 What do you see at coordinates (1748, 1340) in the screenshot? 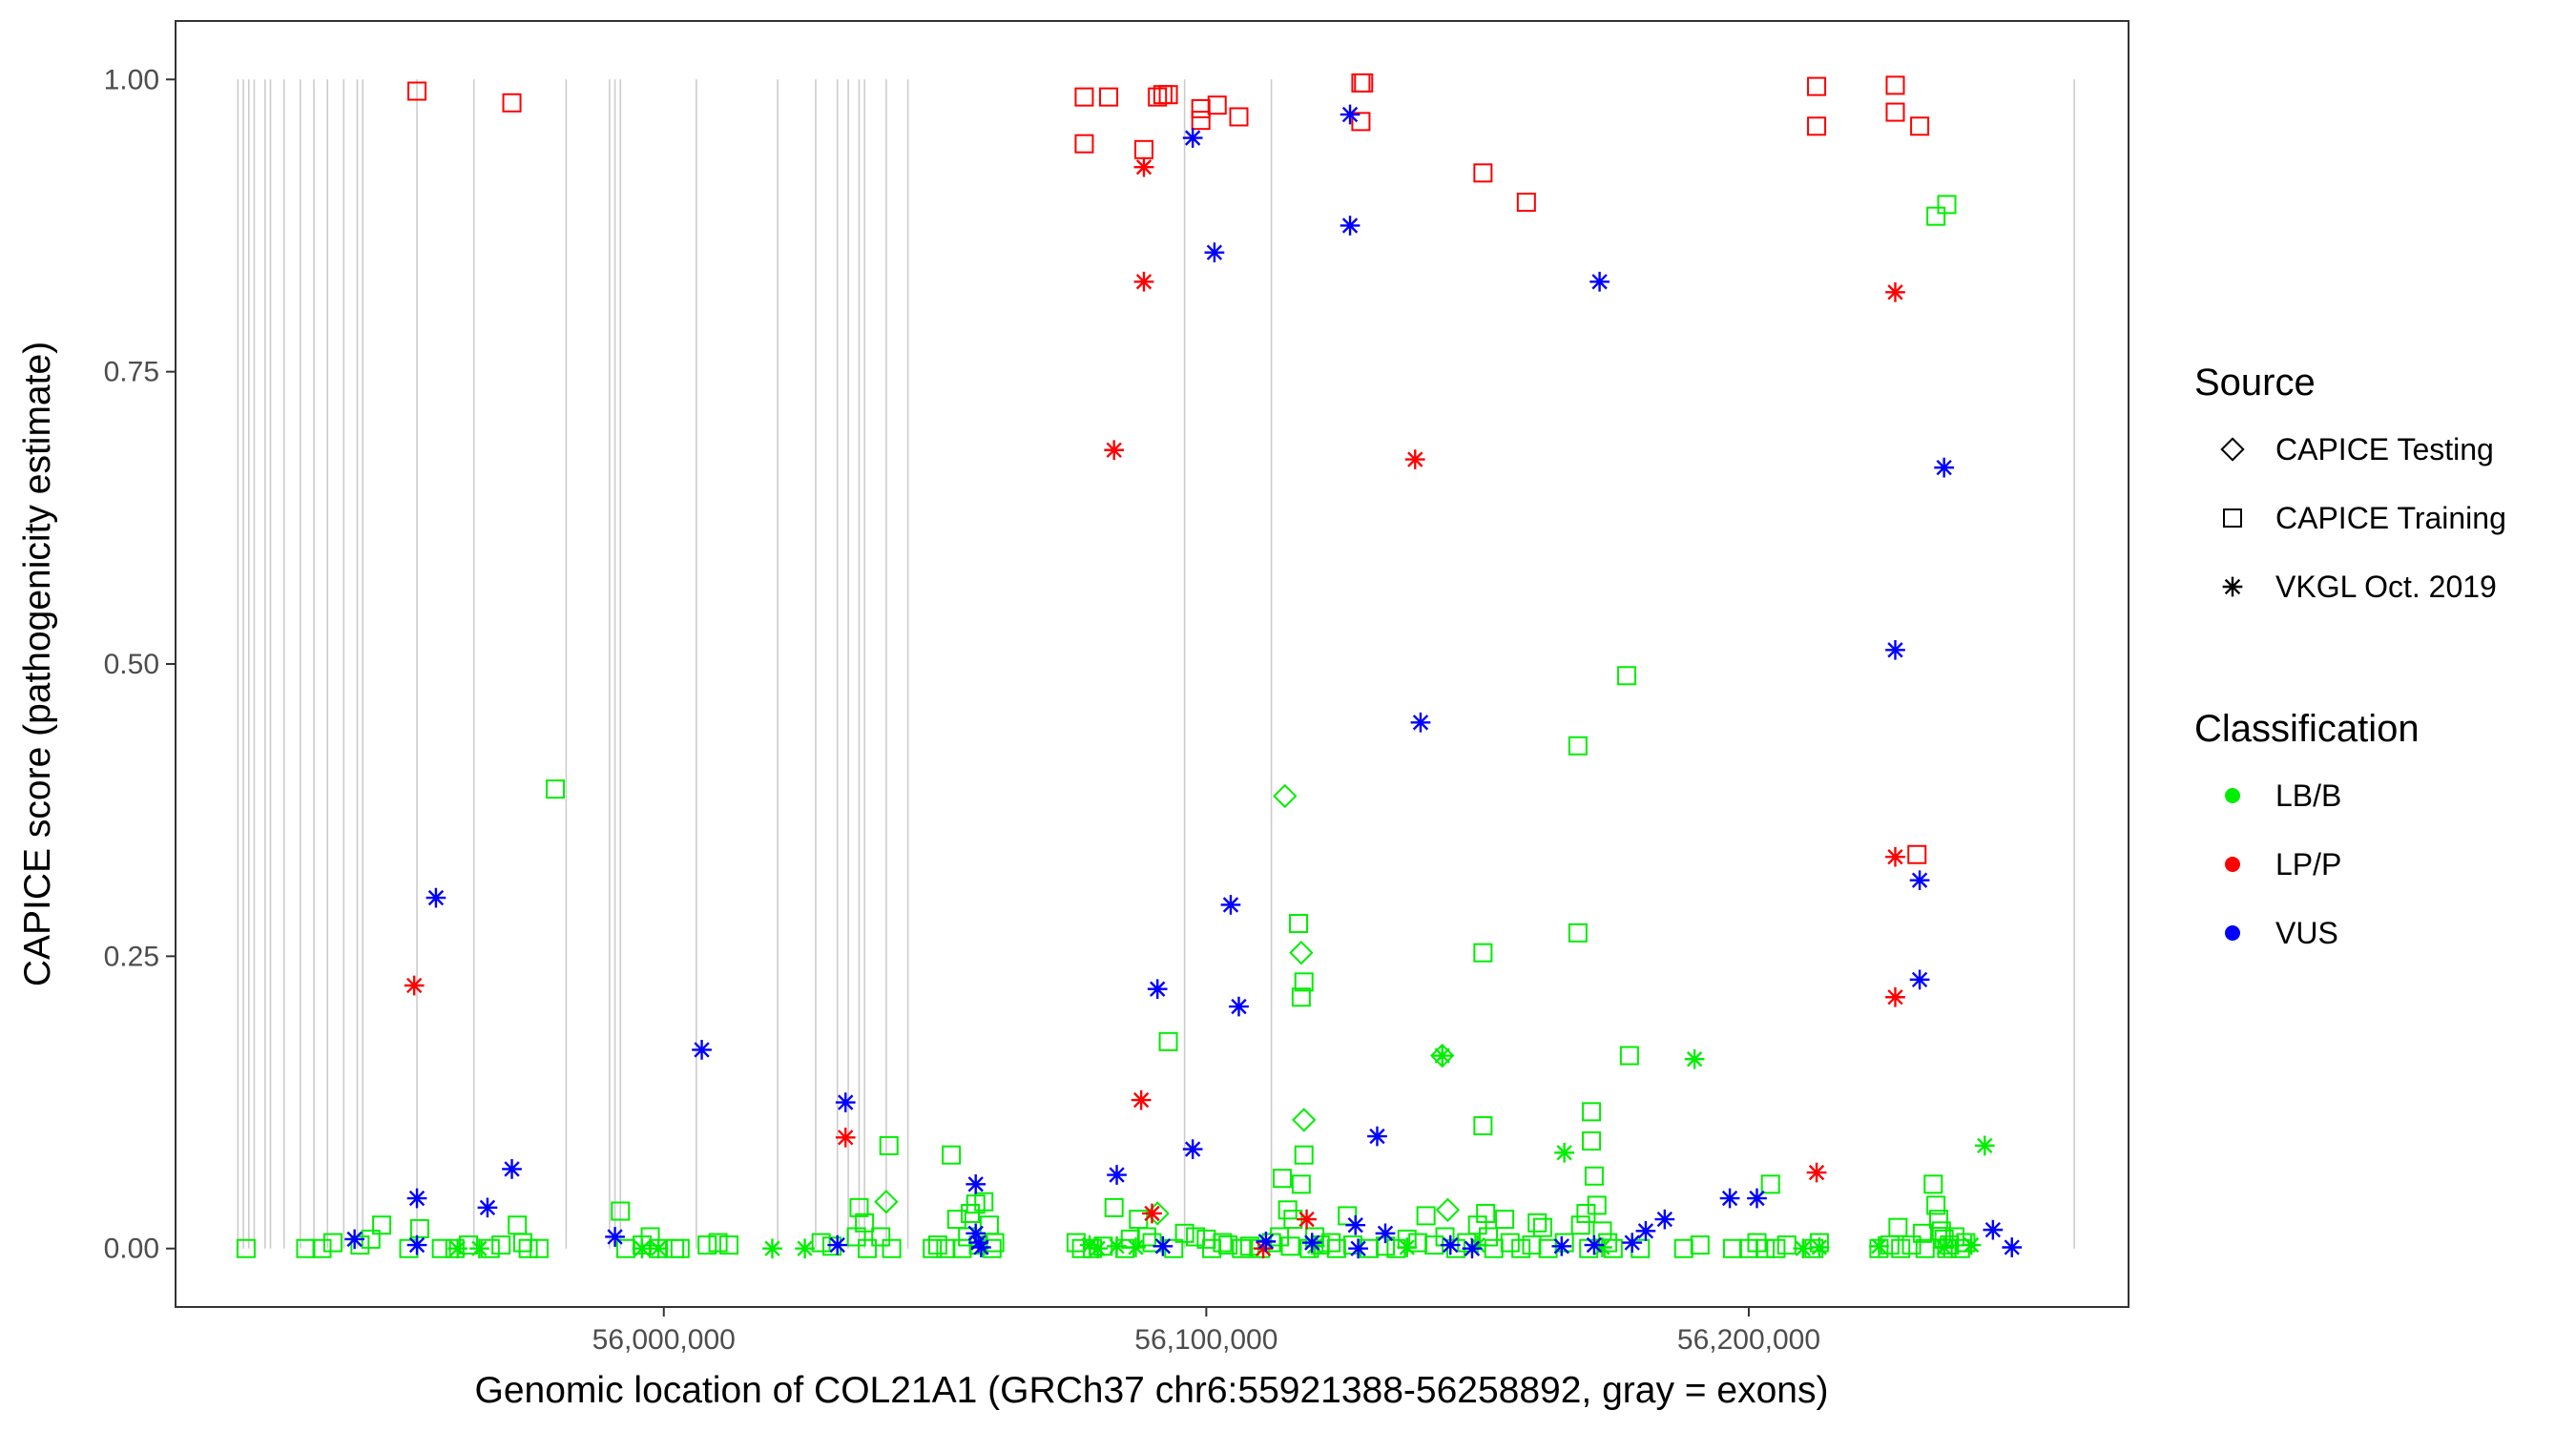
I see `x-tick-label: 56,200,000` at bounding box center [1748, 1340].